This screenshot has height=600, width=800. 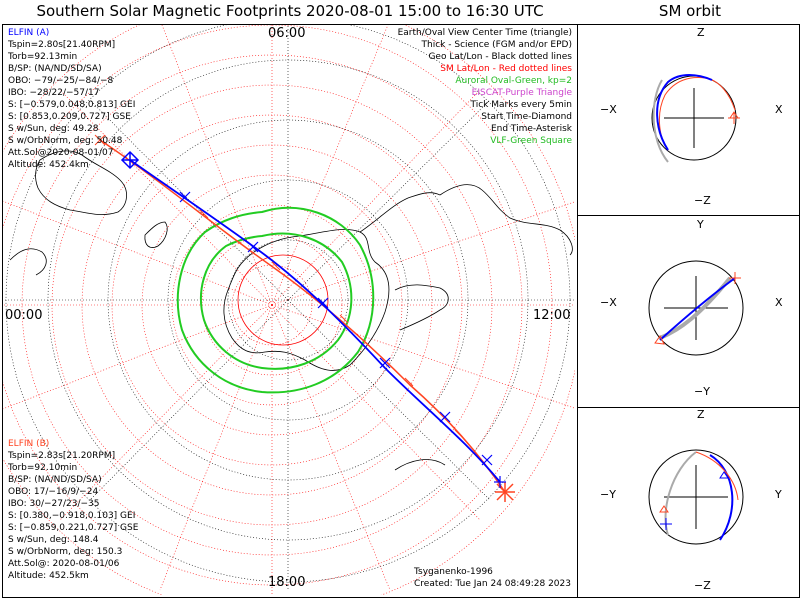 I want to click on orbit-panel-yz, so click(x=696, y=497).